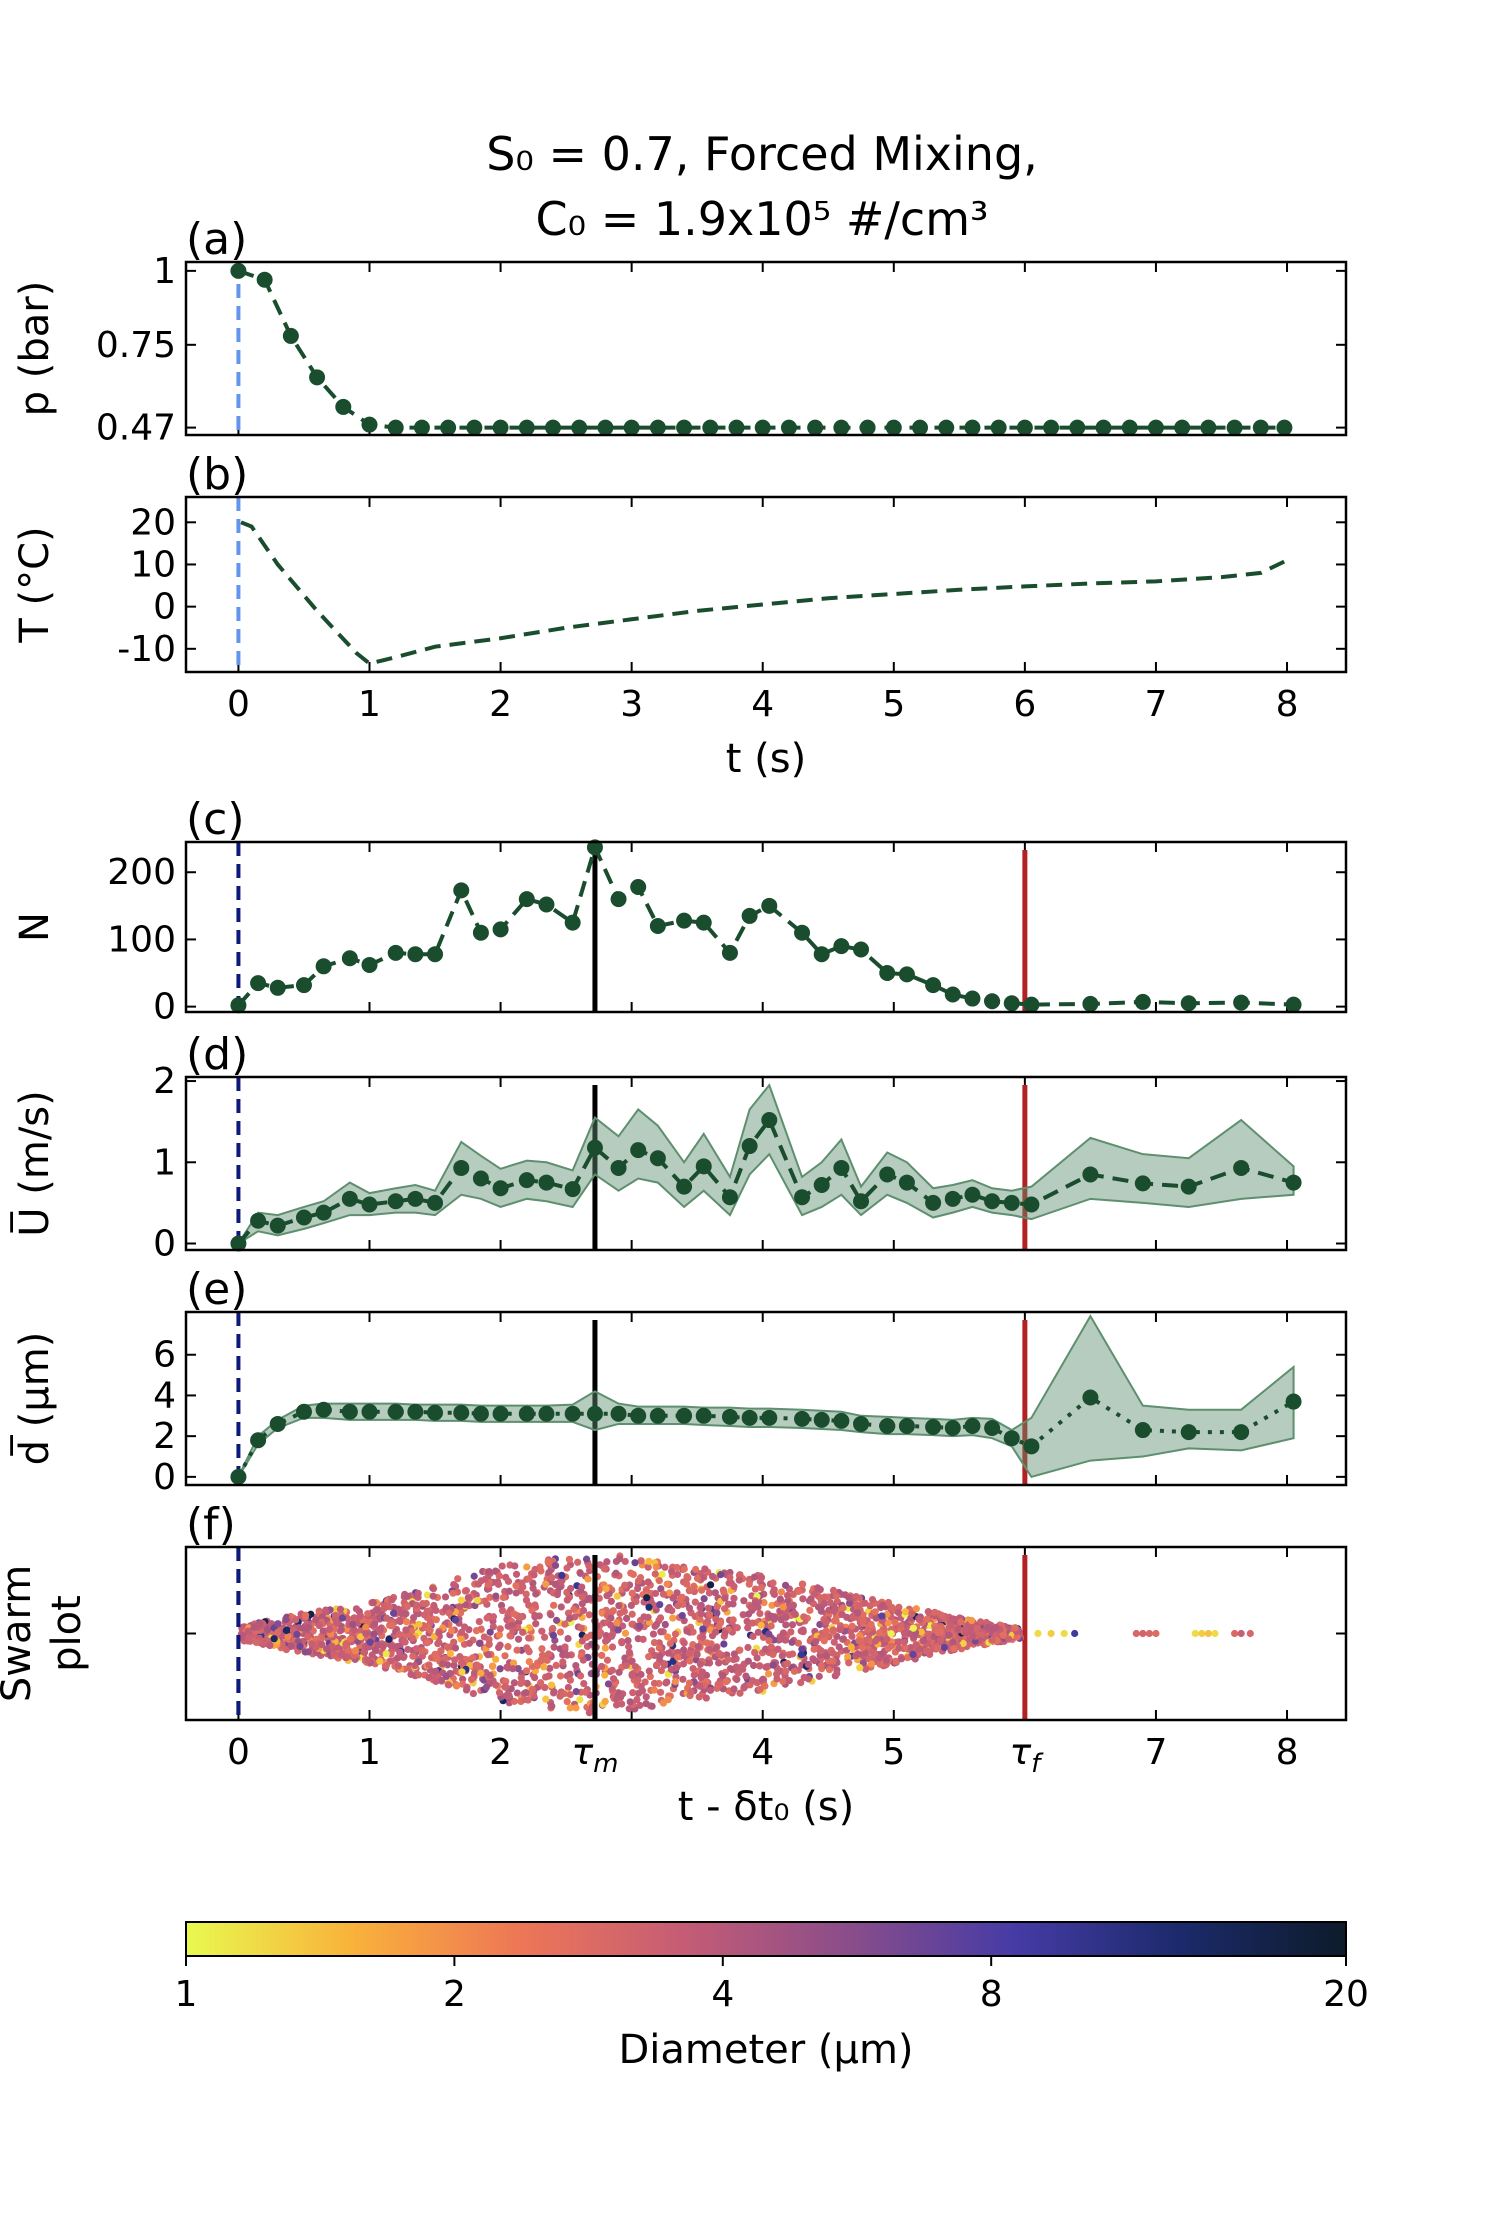 The width and height of the screenshot is (1506, 2214). I want to click on x-axis-label: t - δt₀ (s), so click(766, 1807).